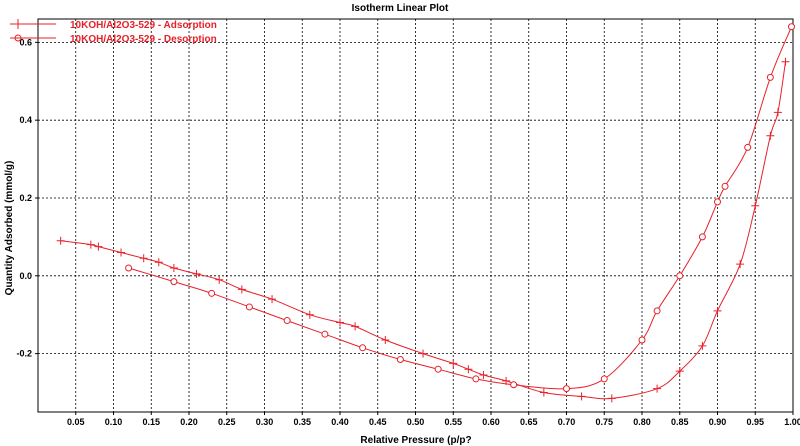 This screenshot has height=446, width=800. Describe the element at coordinates (25, 42) in the screenshot. I see `y-tick-label: 0.6` at that location.